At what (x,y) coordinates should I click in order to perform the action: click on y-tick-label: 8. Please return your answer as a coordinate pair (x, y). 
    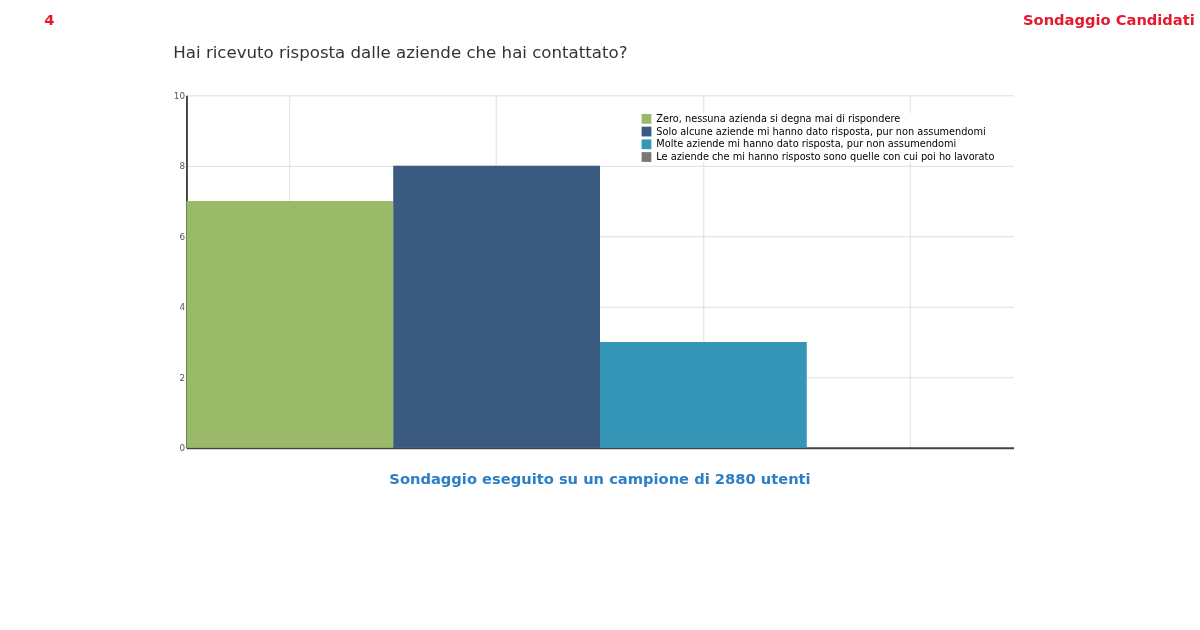
    Looking at the image, I should click on (182, 166).